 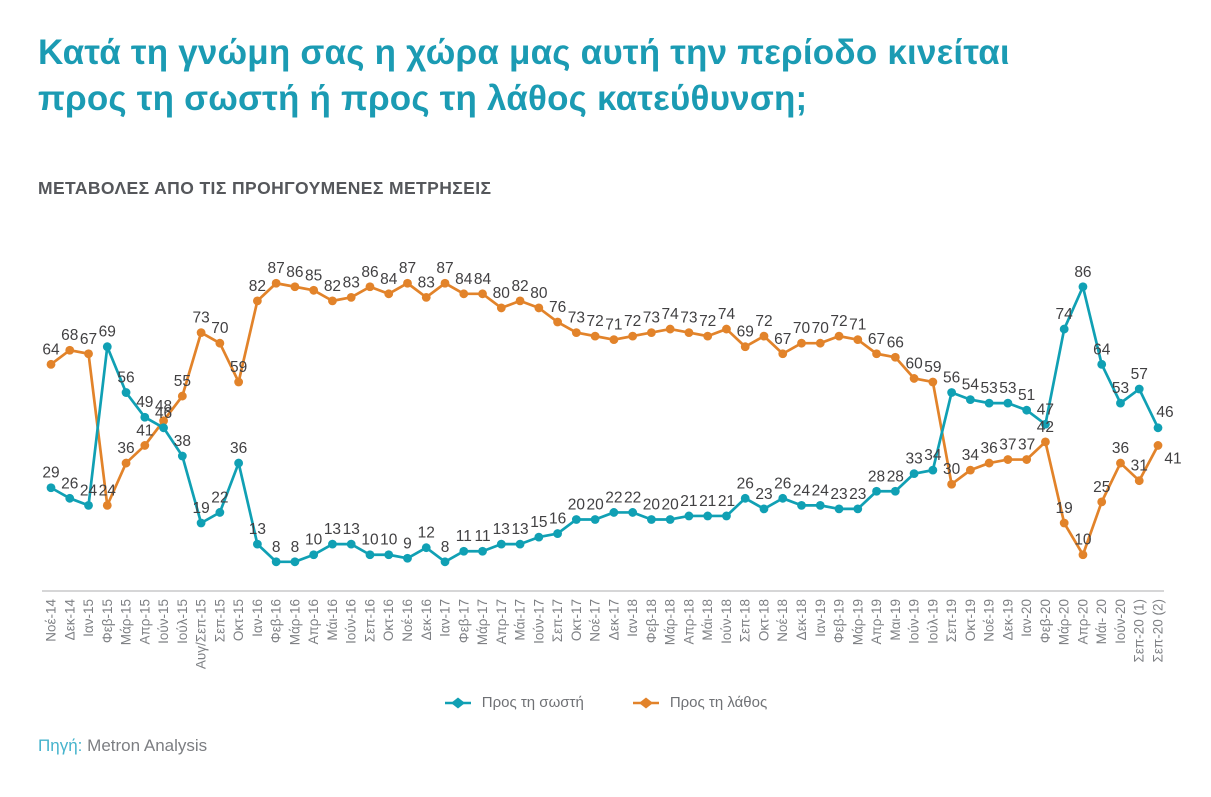 What do you see at coordinates (238, 620) in the screenshot?
I see `x-axis-label: Οκτ-15` at bounding box center [238, 620].